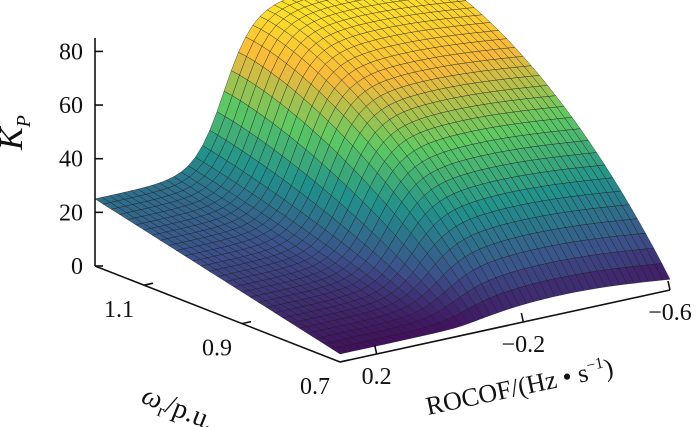  I want to click on z-axis-label: KP, so click(17, 133).